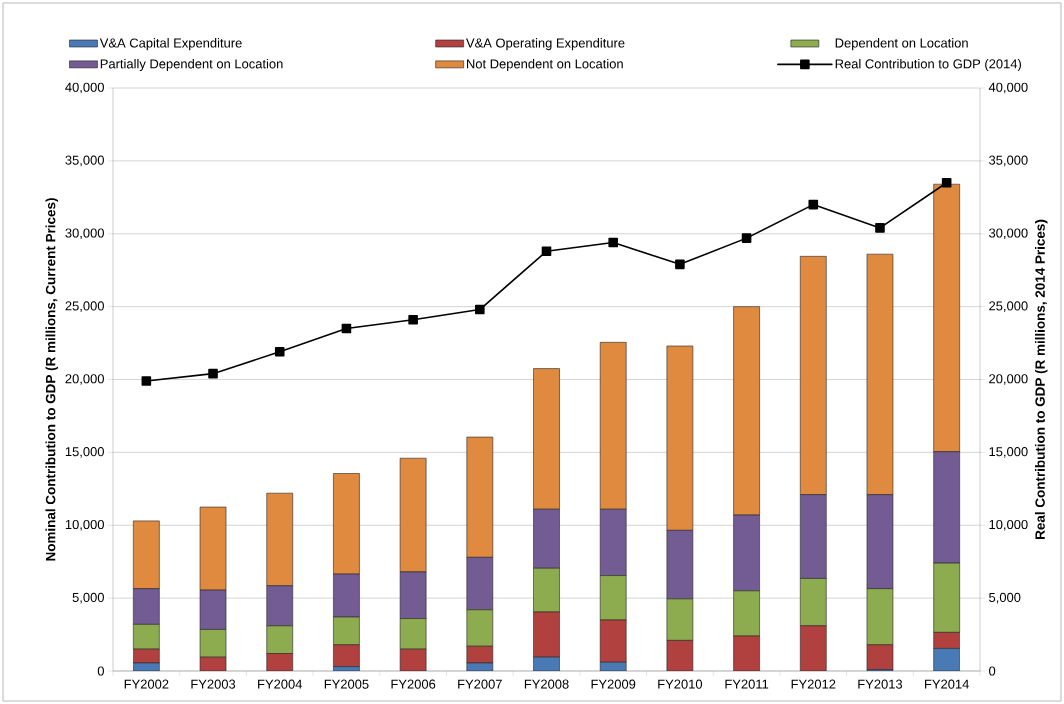  I want to click on x-tick-label: FY2002, so click(146, 684).